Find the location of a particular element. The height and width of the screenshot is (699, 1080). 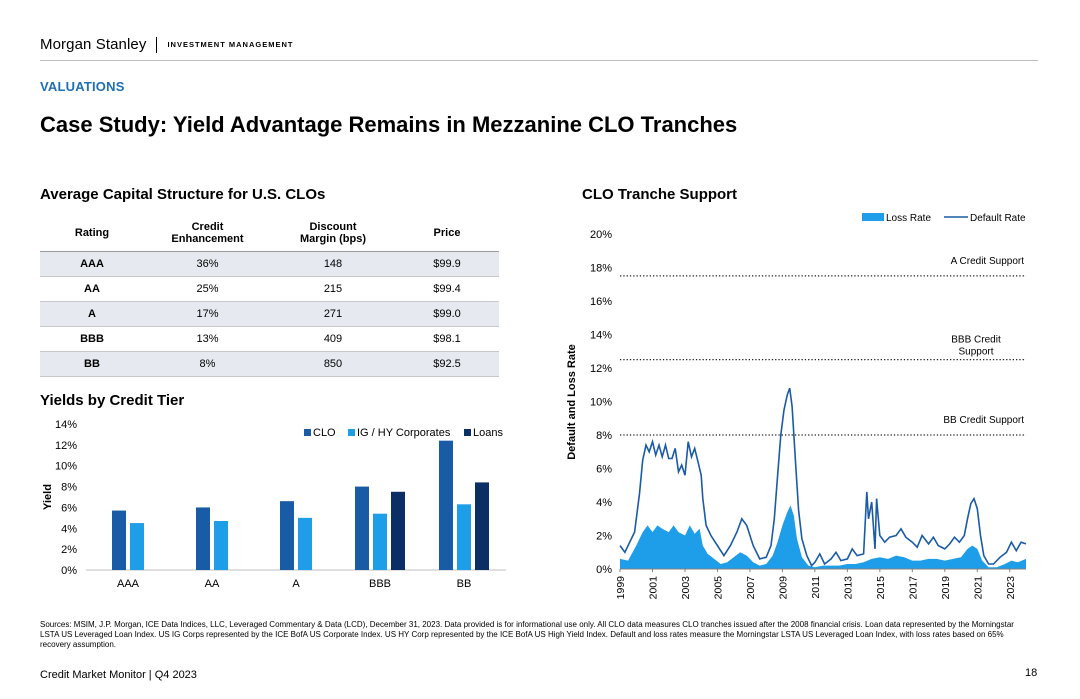

x-tick-label: 1999 is located at coordinates (621, 588).